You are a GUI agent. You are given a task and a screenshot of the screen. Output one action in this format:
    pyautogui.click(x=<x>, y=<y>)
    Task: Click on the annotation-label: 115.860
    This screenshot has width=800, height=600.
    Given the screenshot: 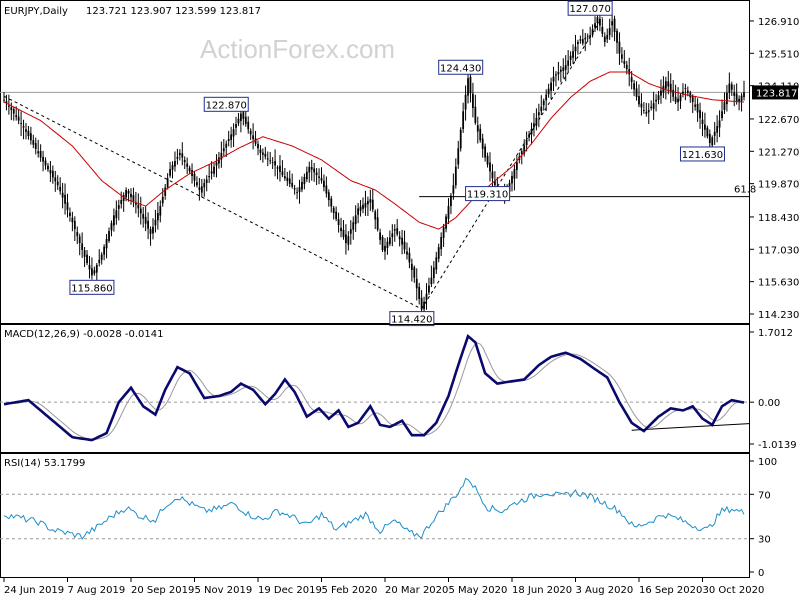 What is the action you would take?
    pyautogui.click(x=91, y=288)
    